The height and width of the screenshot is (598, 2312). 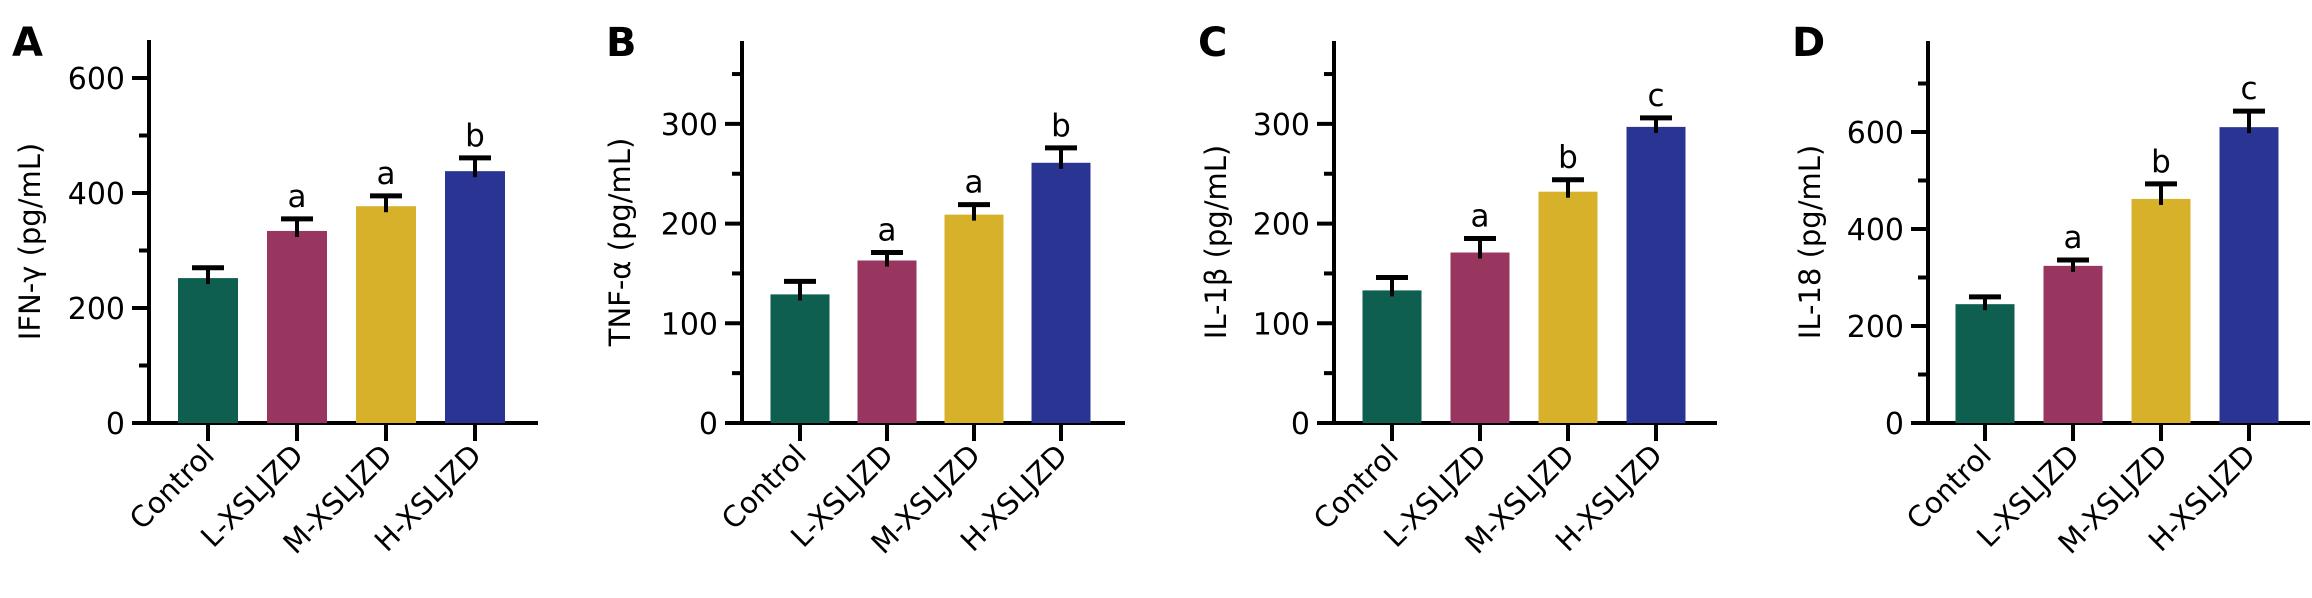 What do you see at coordinates (27, 43) in the screenshot?
I see `panel-letter: A` at bounding box center [27, 43].